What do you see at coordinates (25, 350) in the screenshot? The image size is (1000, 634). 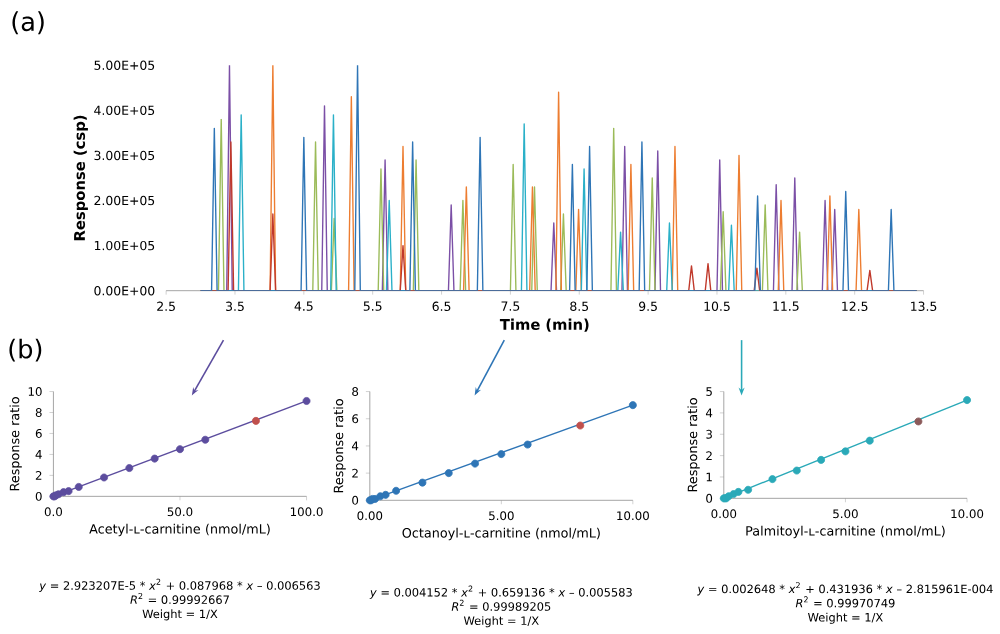 I see `text: (b)` at bounding box center [25, 350].